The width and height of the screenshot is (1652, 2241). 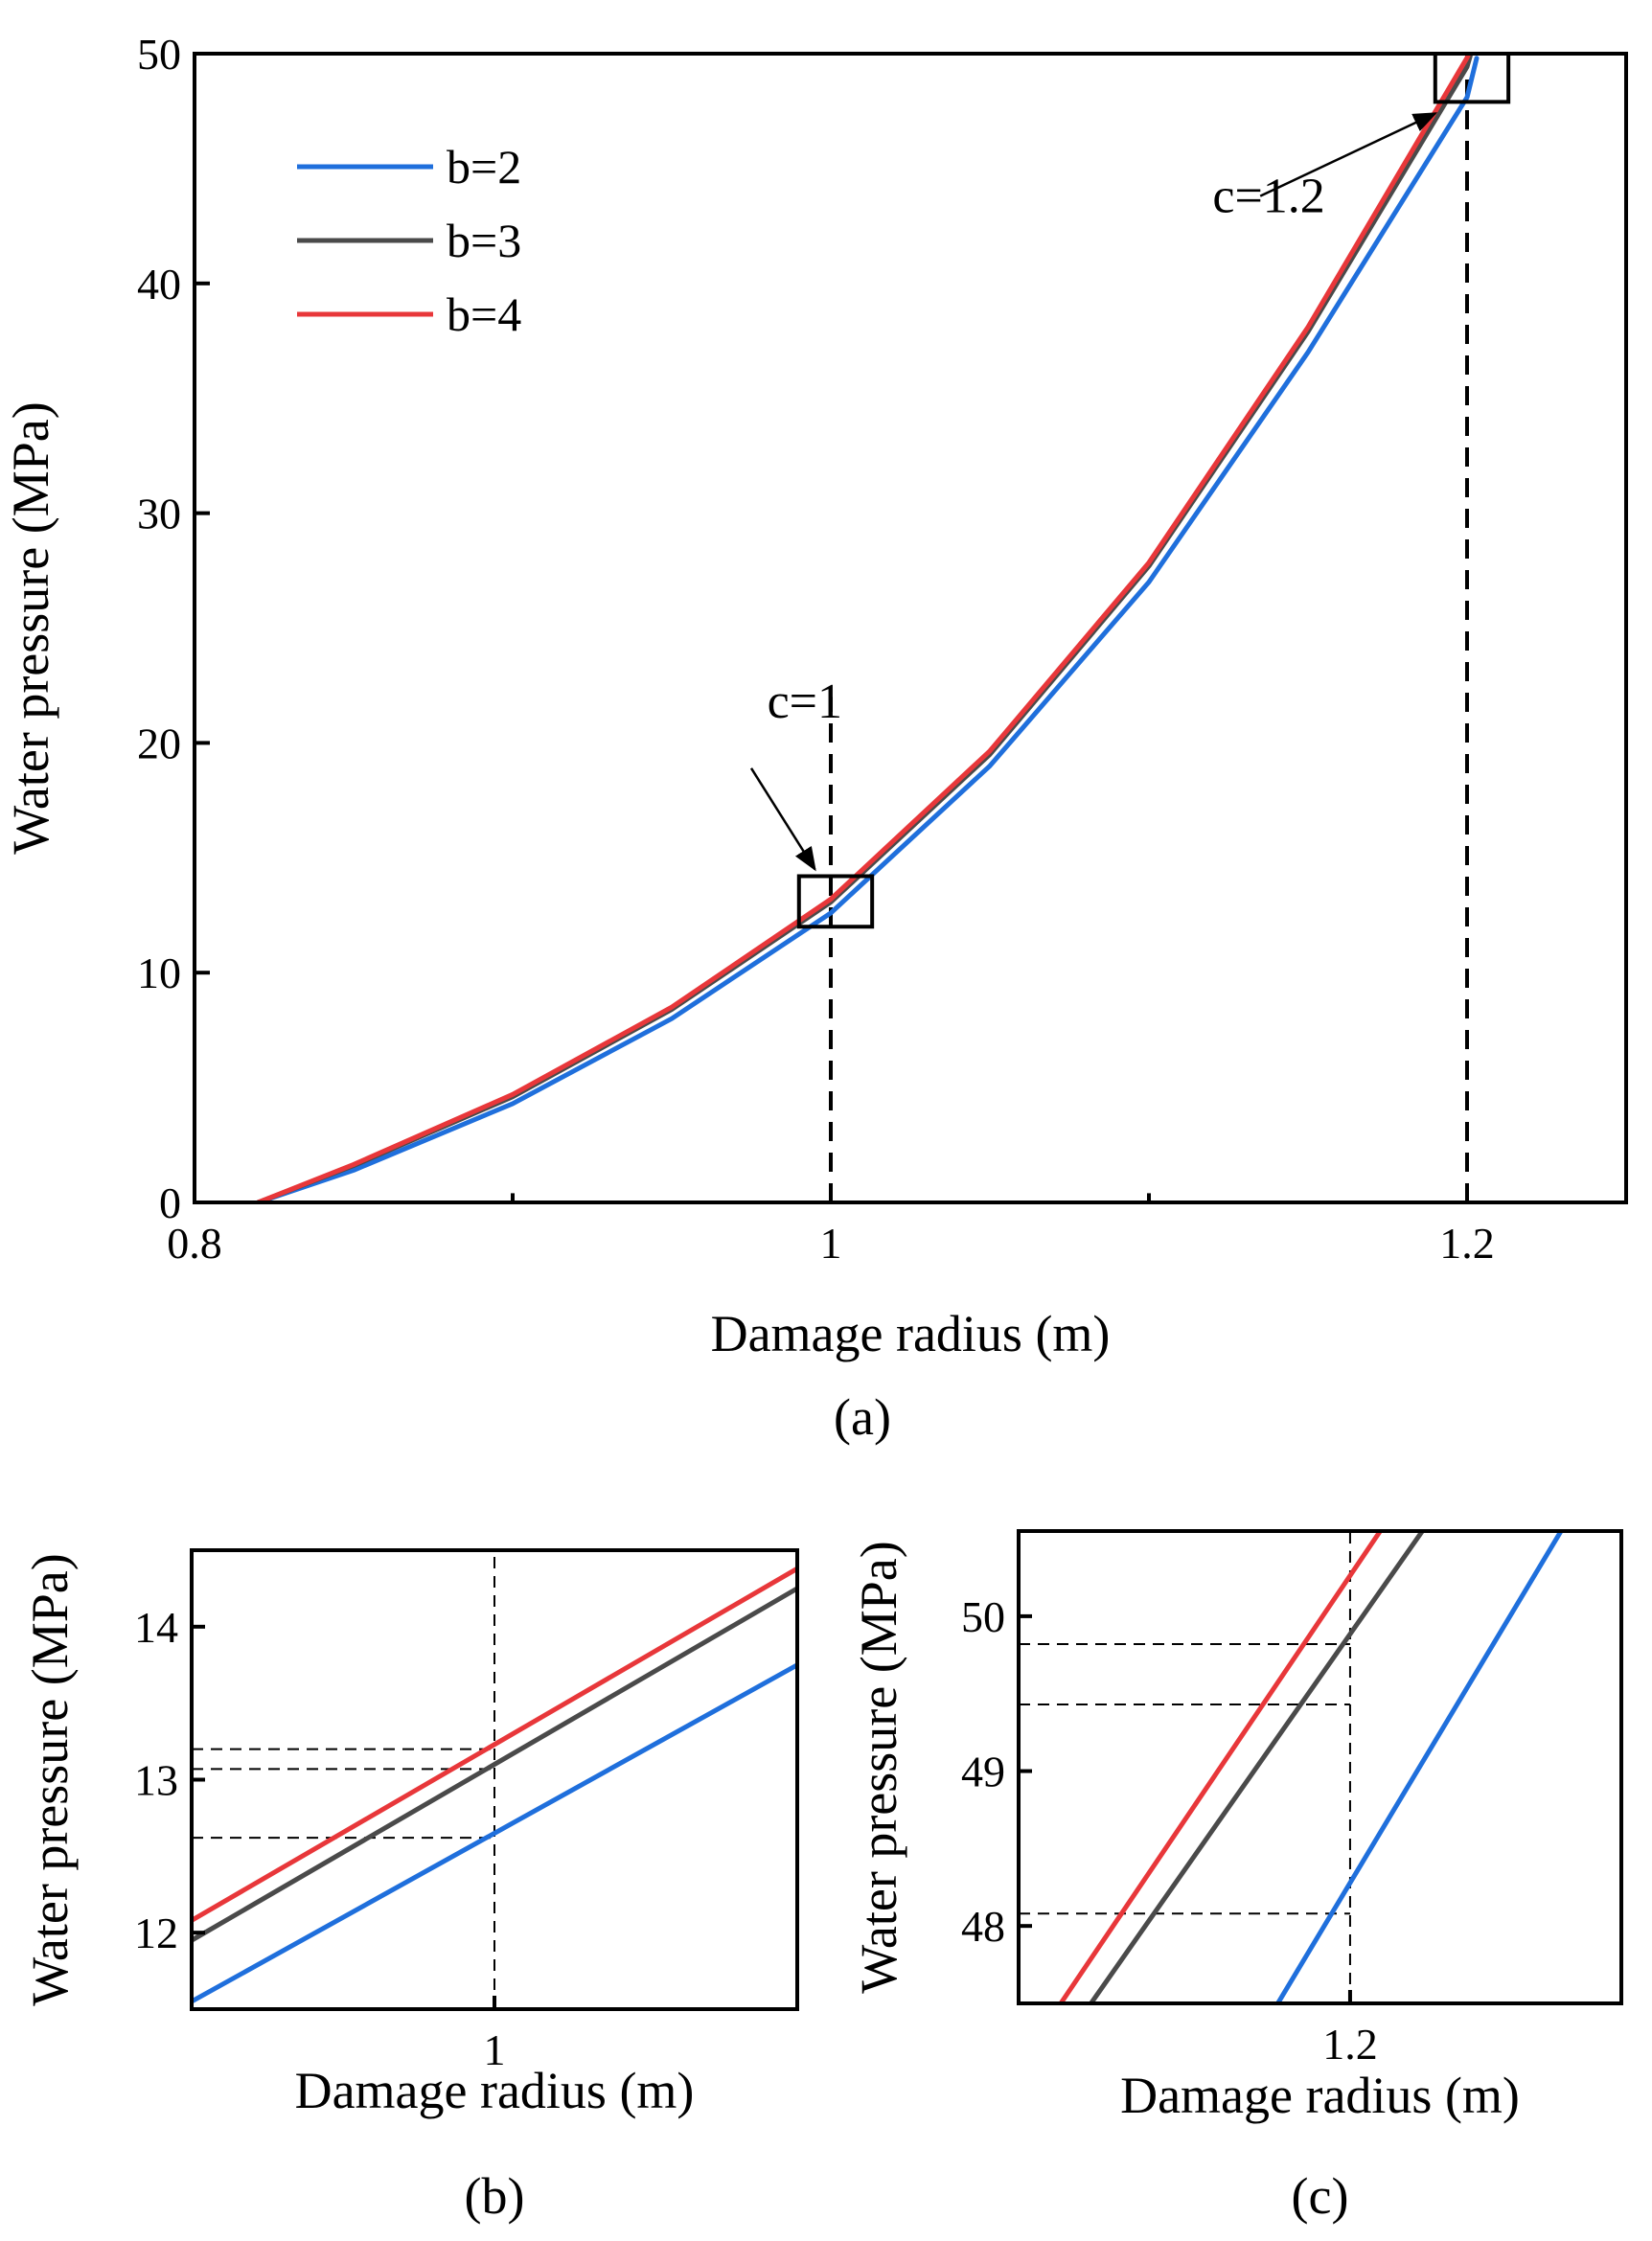 What do you see at coordinates (159, 973) in the screenshot?
I see `y-tick-label: 10` at bounding box center [159, 973].